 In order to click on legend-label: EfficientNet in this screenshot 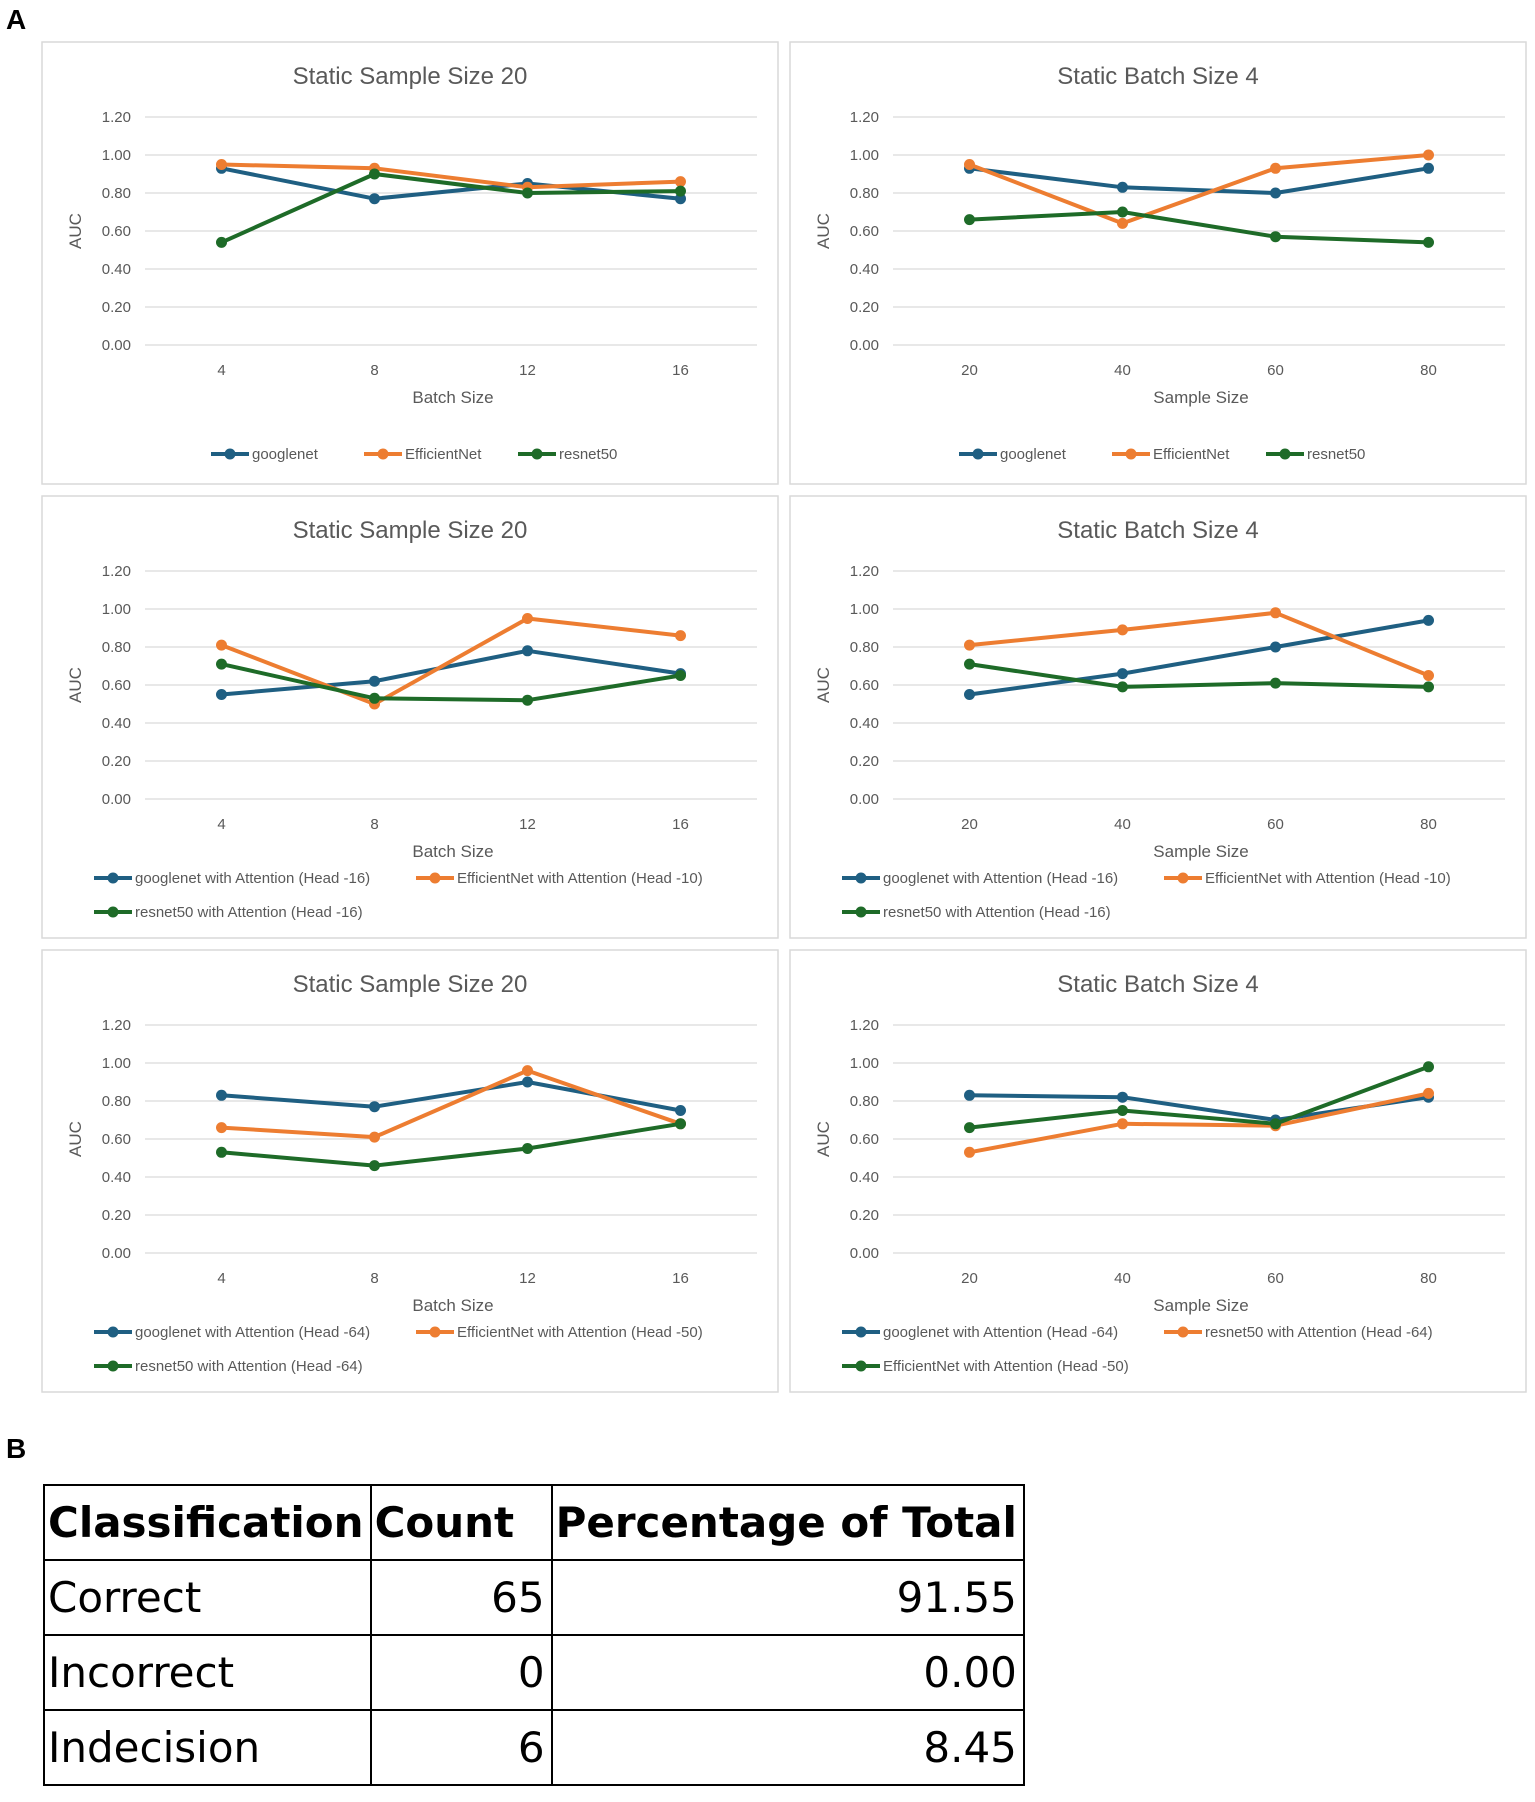, I will do `click(443, 454)`.